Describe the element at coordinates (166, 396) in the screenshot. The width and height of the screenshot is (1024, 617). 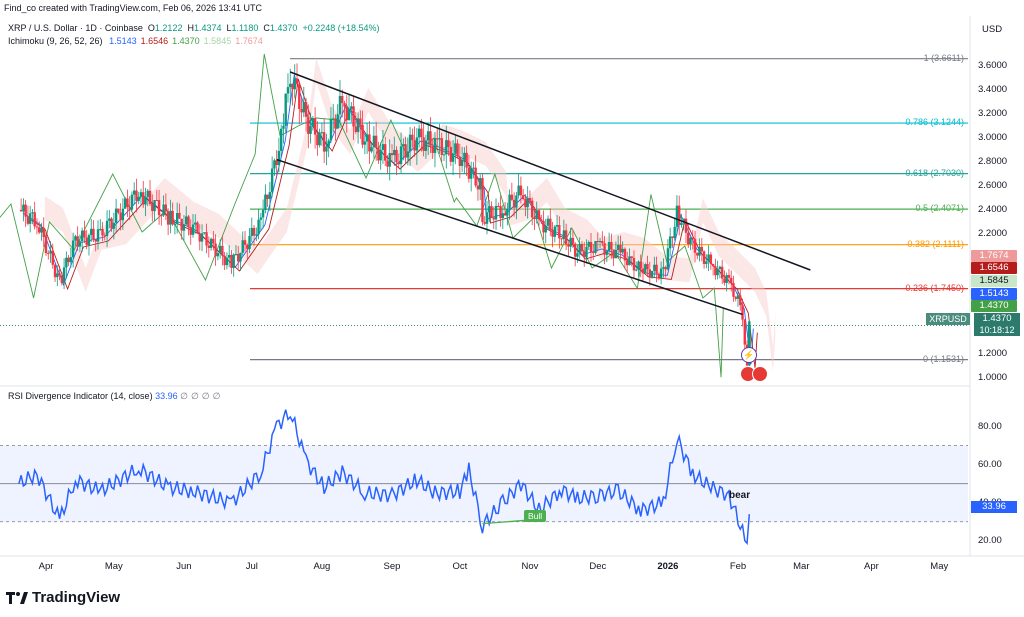
I see `rsi-value: 33.96` at that location.